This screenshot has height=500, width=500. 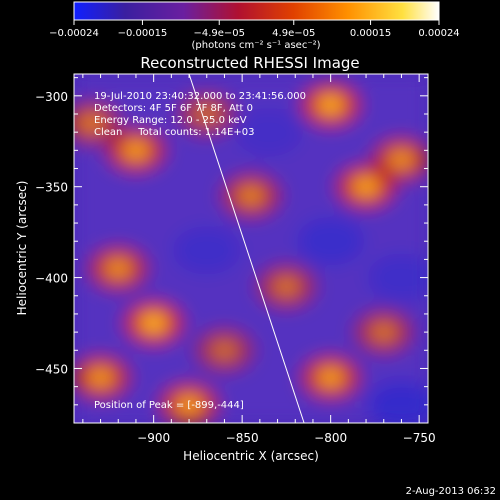 What do you see at coordinates (143, 33) in the screenshot?
I see `colorbar-tick-label: −0.00015` at bounding box center [143, 33].